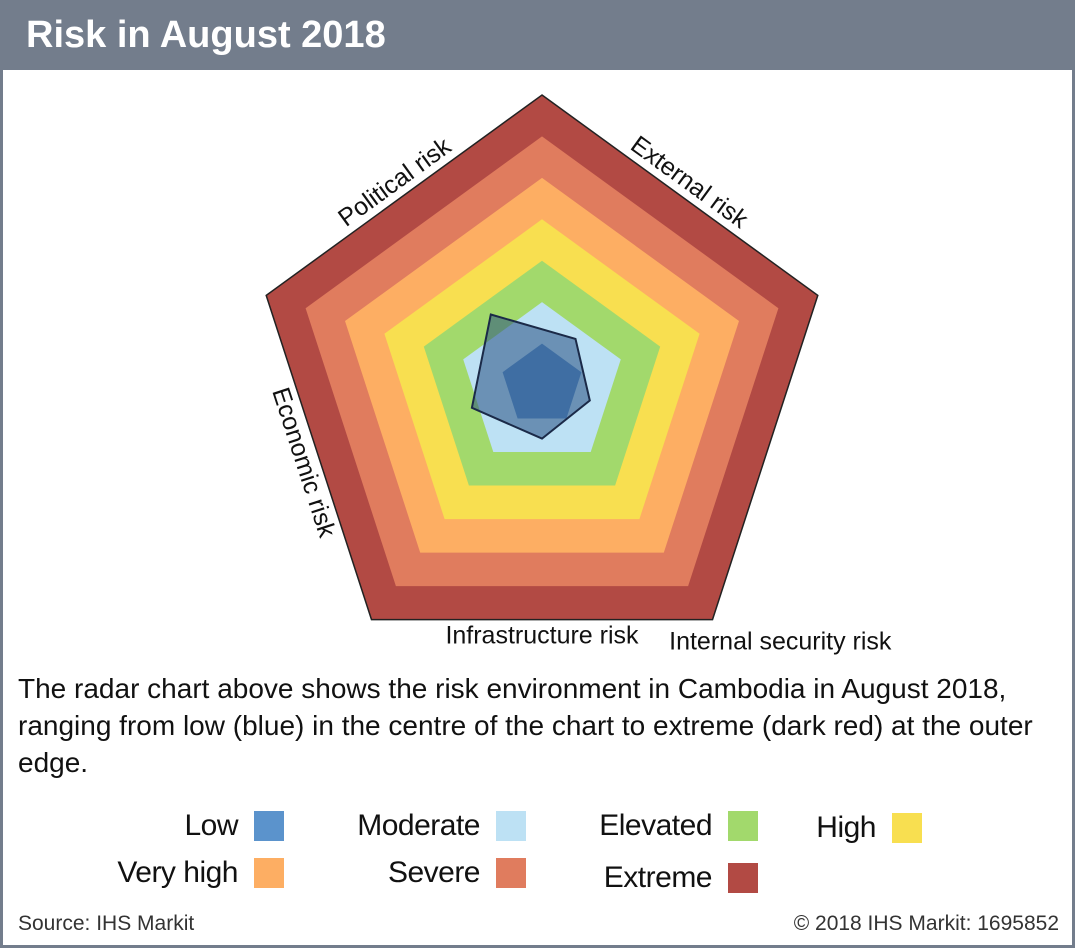 Image resolution: width=1075 pixels, height=948 pixels. I want to click on legend-label: Severe, so click(434, 872).